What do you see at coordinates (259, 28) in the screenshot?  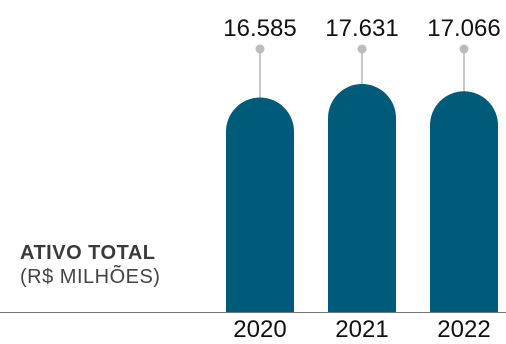 I see `value-label: 16.585` at bounding box center [259, 28].